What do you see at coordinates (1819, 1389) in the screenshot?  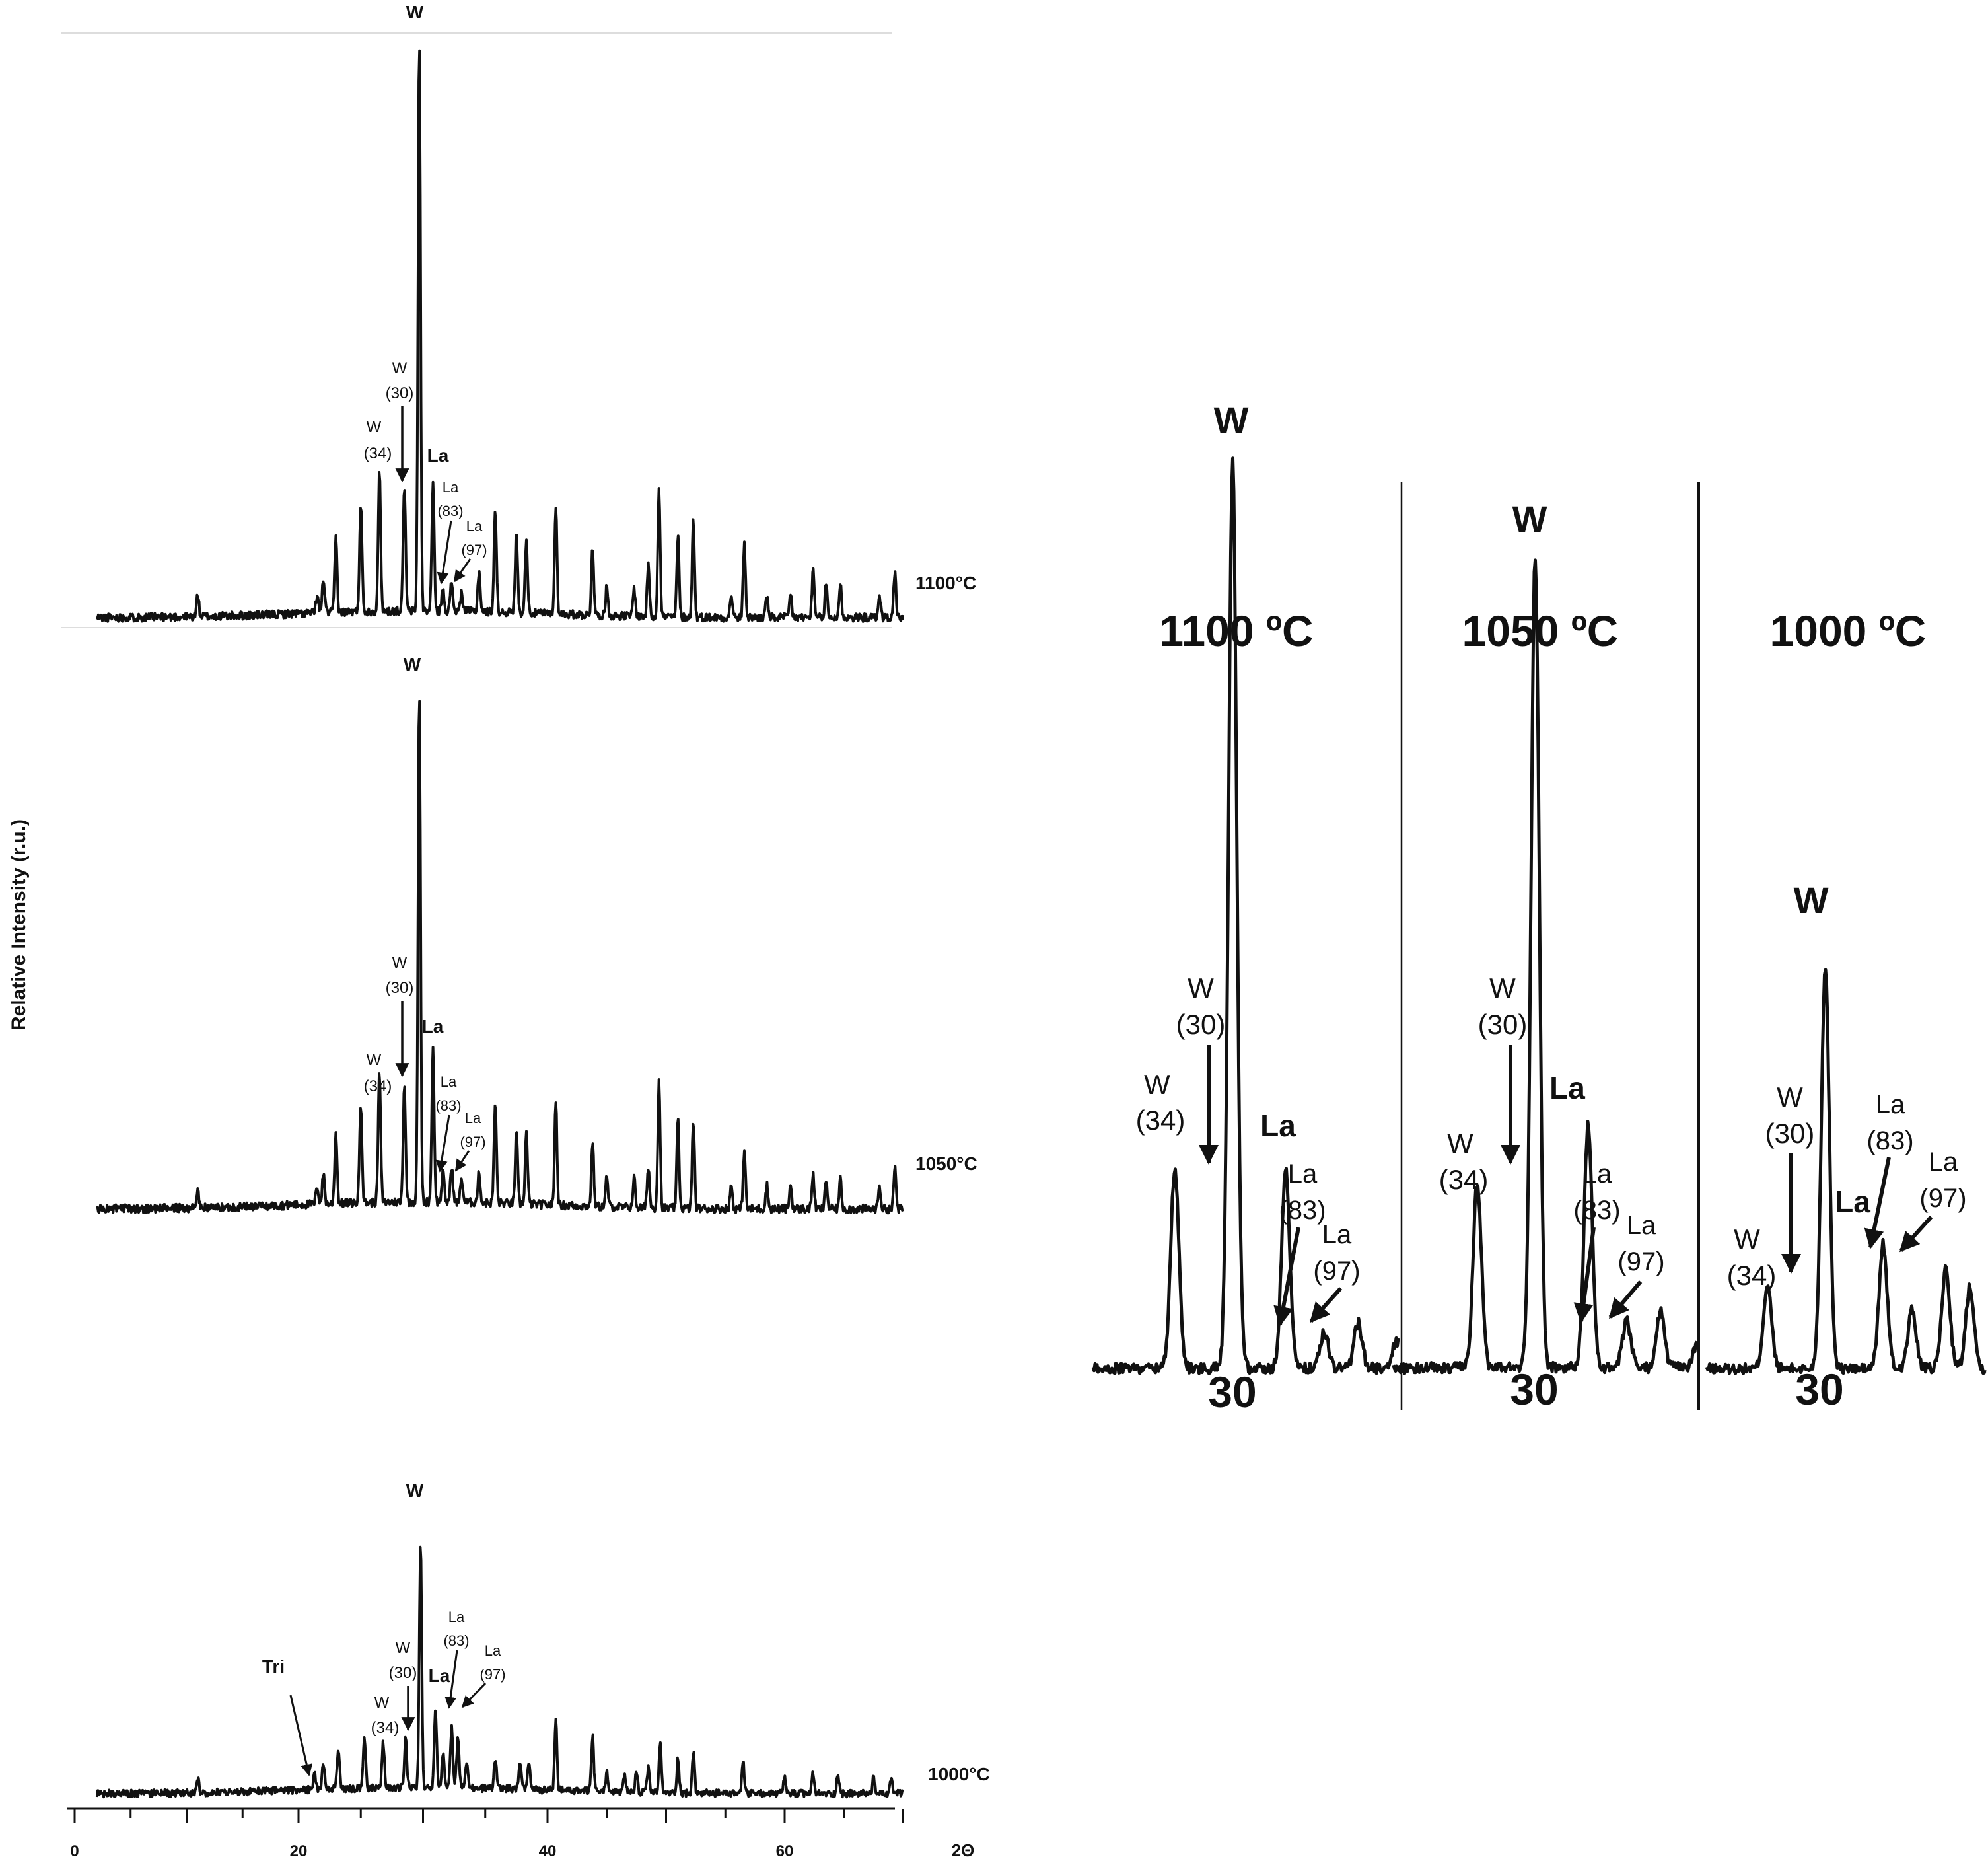 I see `center-label-1000: 30` at bounding box center [1819, 1389].